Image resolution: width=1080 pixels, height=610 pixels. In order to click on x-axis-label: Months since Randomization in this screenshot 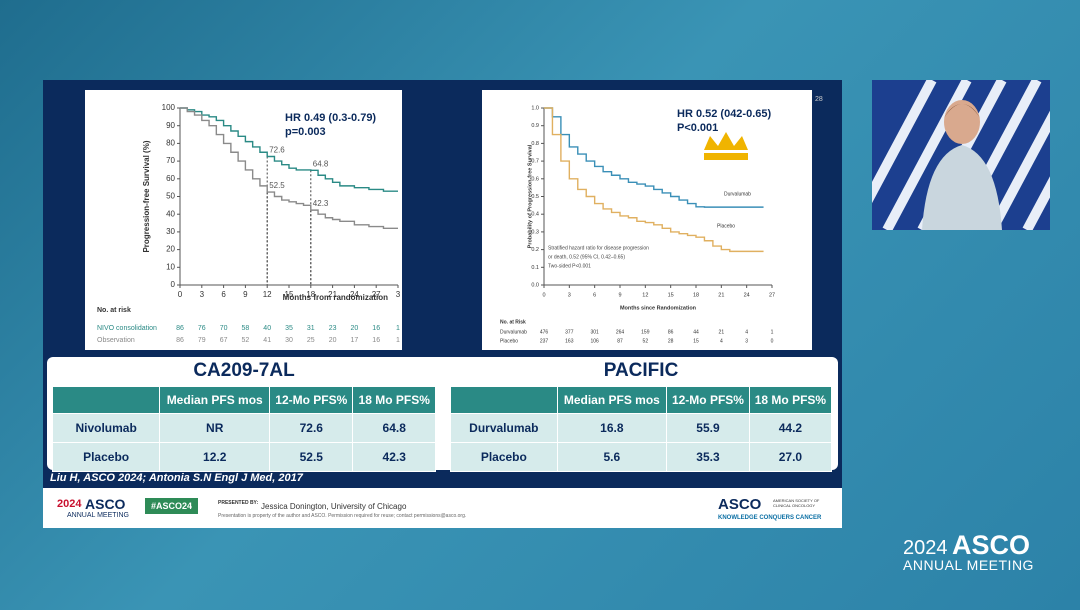, I will do `click(658, 308)`.